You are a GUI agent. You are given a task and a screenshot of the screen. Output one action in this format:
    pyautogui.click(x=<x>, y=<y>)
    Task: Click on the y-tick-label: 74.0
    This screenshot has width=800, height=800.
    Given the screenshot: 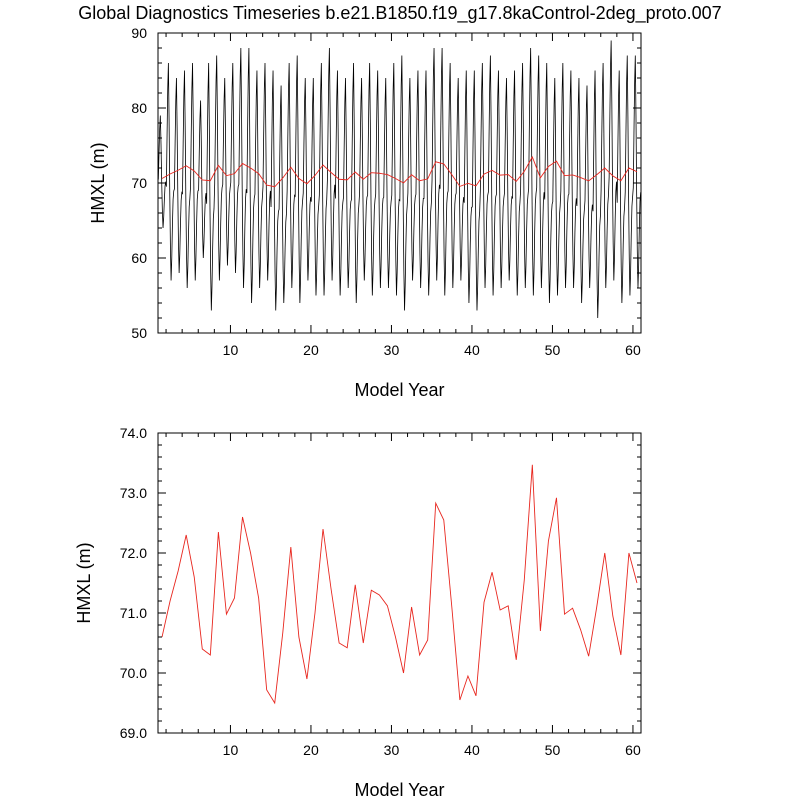 What is the action you would take?
    pyautogui.click(x=133, y=433)
    